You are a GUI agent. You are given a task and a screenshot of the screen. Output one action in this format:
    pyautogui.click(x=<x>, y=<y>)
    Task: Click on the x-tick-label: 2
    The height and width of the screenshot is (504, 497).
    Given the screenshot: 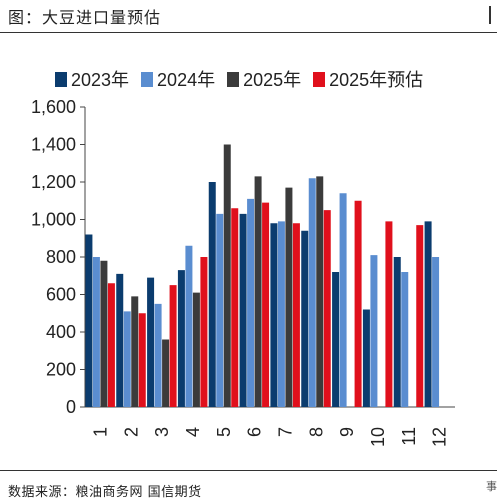 What is the action you would take?
    pyautogui.click(x=131, y=432)
    